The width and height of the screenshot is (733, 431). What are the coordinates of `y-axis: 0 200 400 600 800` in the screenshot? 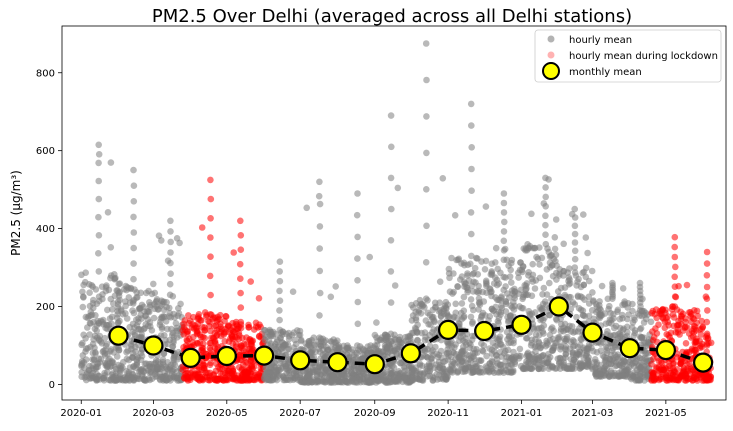 It's located at (49, 229).